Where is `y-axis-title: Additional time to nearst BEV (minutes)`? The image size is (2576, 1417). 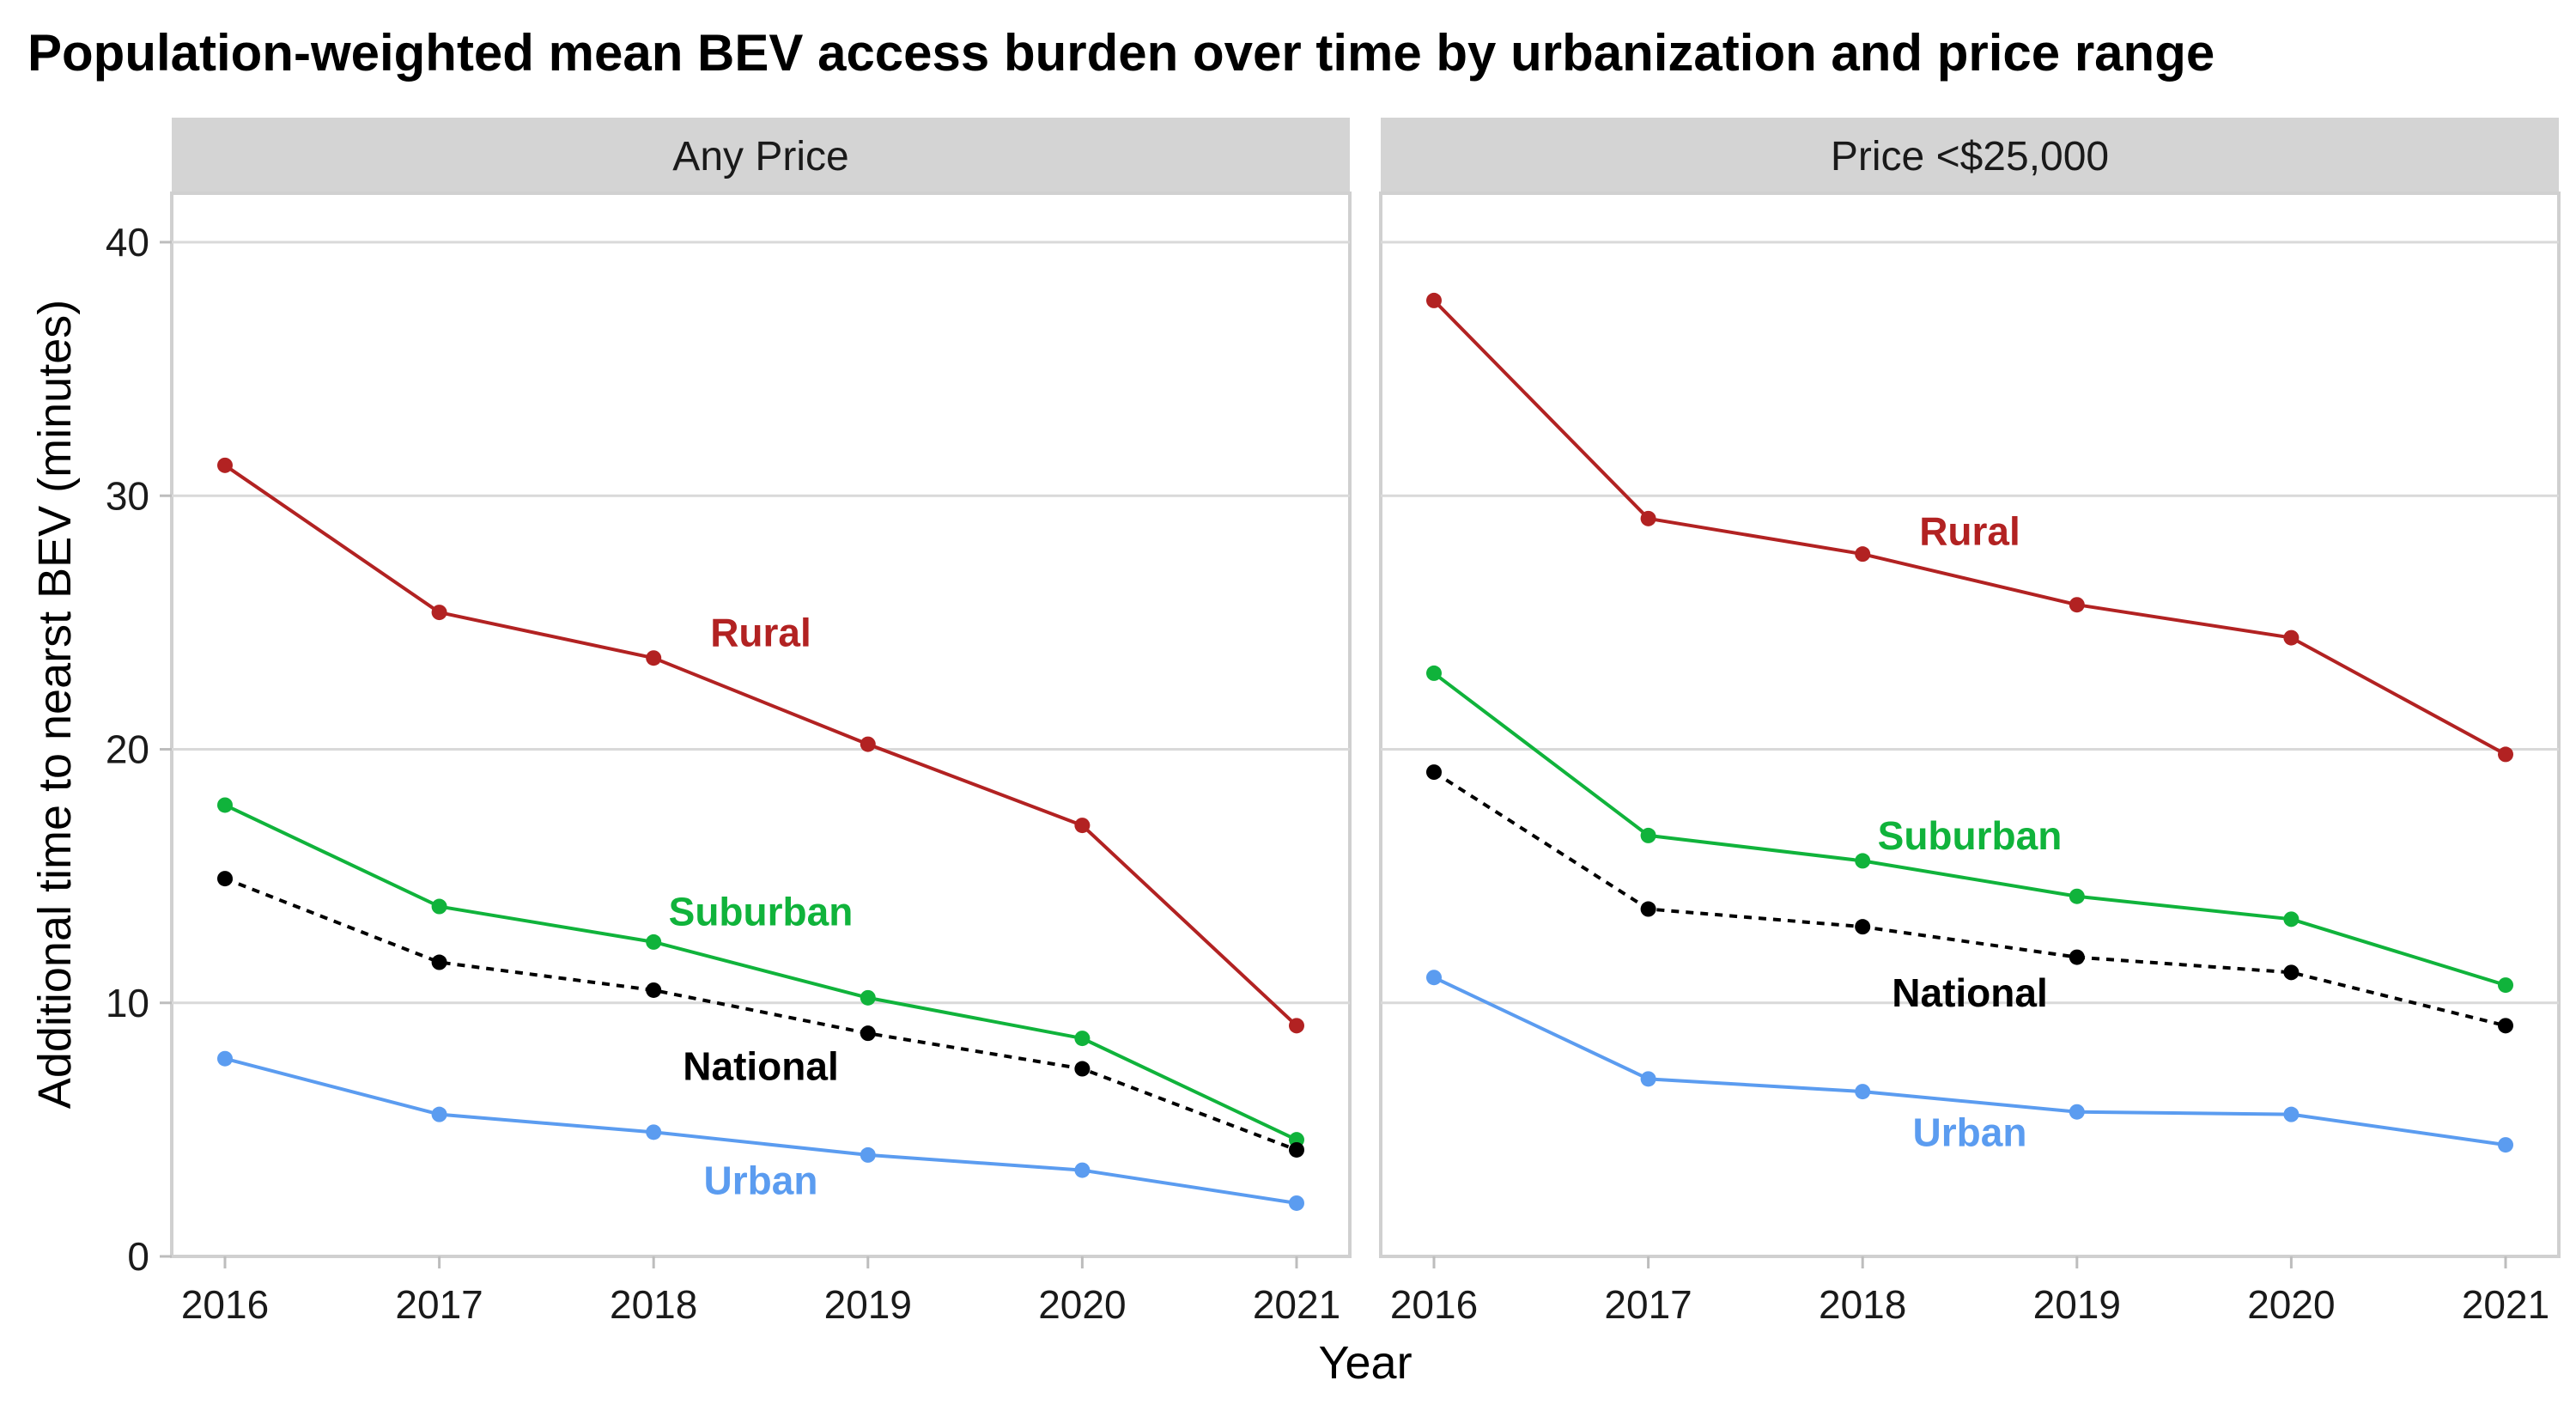 y-axis-title: Additional time to nearst BEV (minutes) is located at coordinates (55, 704).